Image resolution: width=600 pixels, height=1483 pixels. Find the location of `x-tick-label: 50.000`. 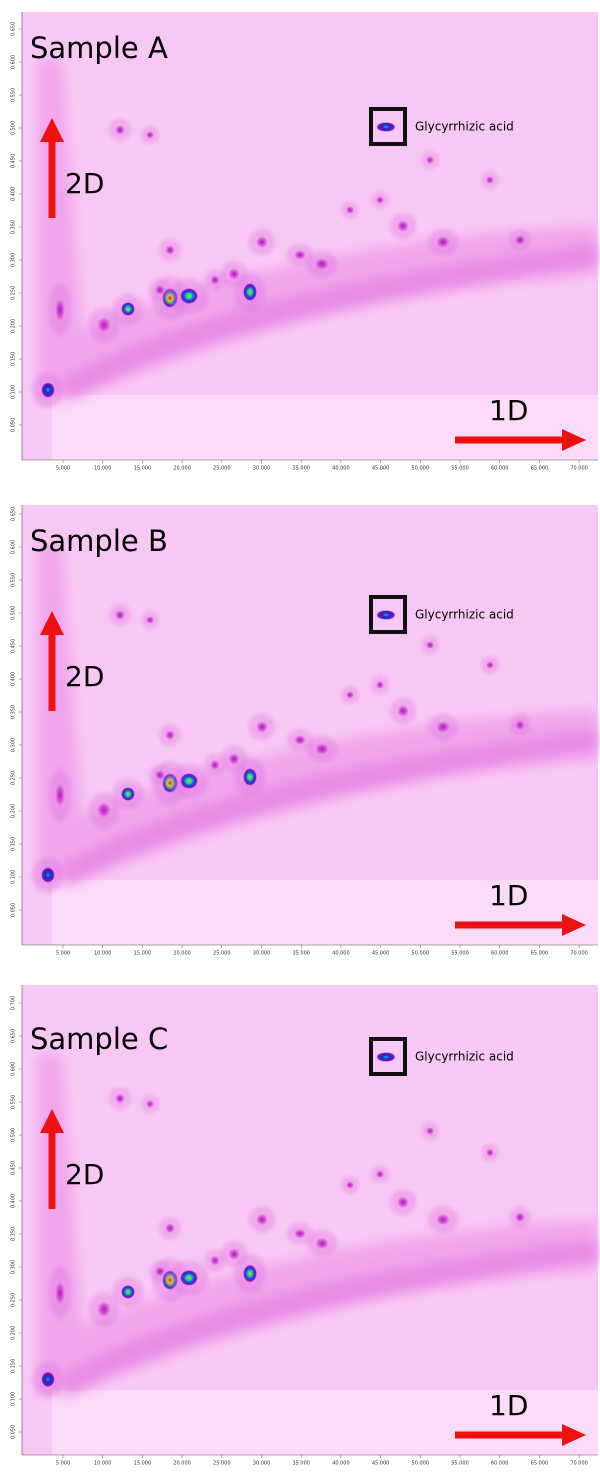

x-tick-label: 50.000 is located at coordinates (421, 469).